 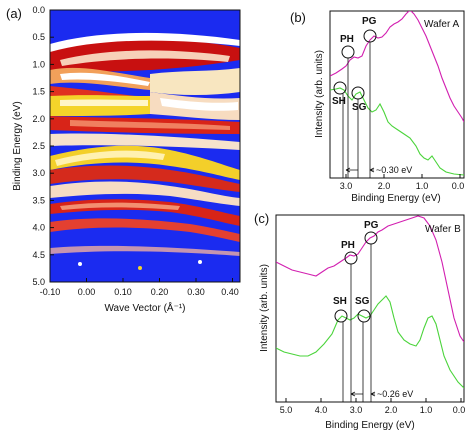 What do you see at coordinates (17, 146) in the screenshot?
I see `panel-a-y-label: Binding Energy (eV)` at bounding box center [17, 146].